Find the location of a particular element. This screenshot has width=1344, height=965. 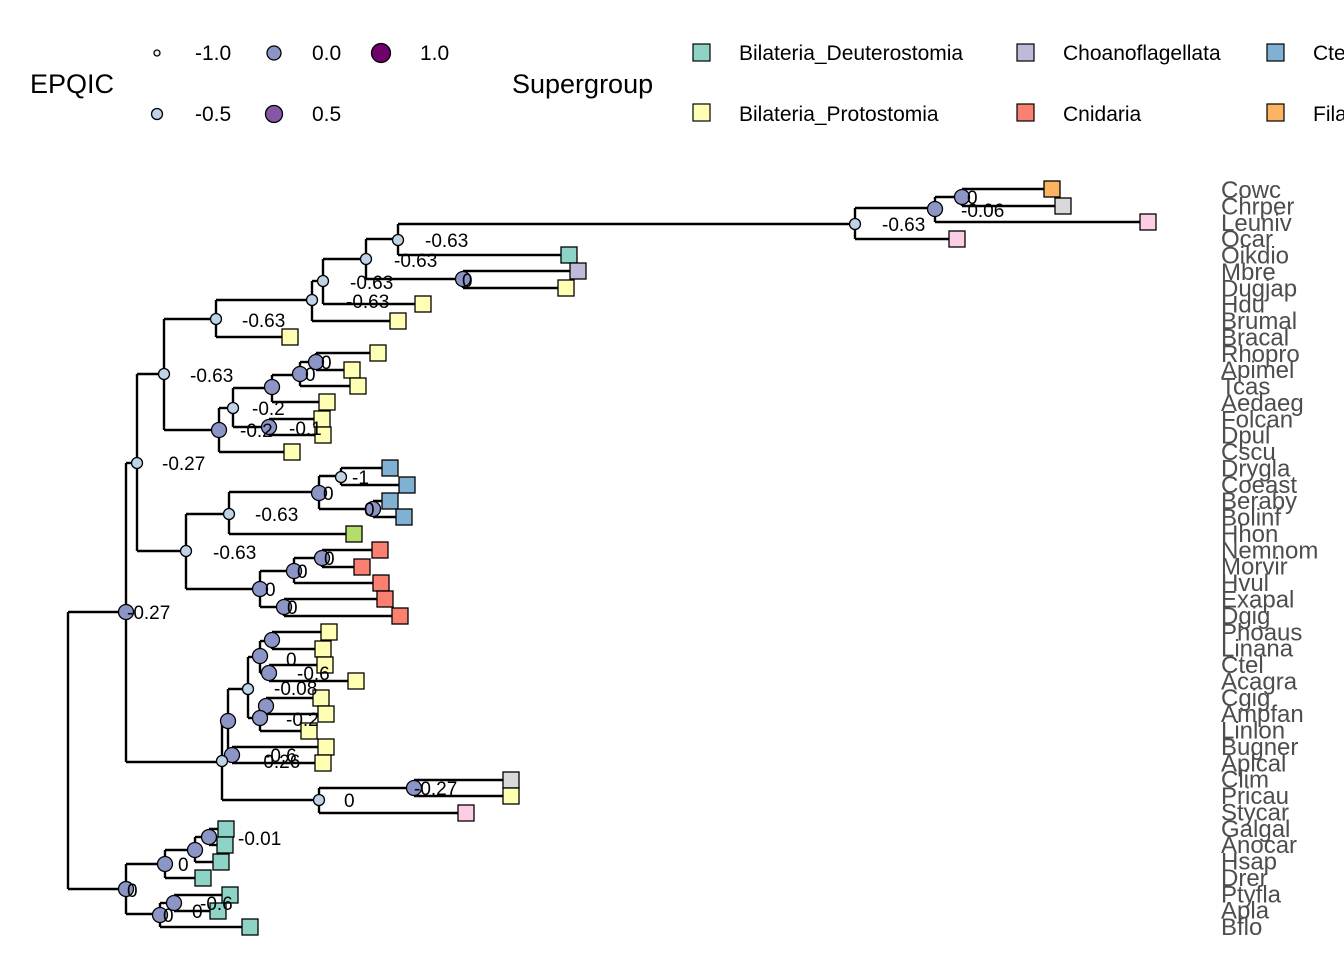

supergroup-legend-label: Choanoflagellata is located at coordinates (1142, 53).